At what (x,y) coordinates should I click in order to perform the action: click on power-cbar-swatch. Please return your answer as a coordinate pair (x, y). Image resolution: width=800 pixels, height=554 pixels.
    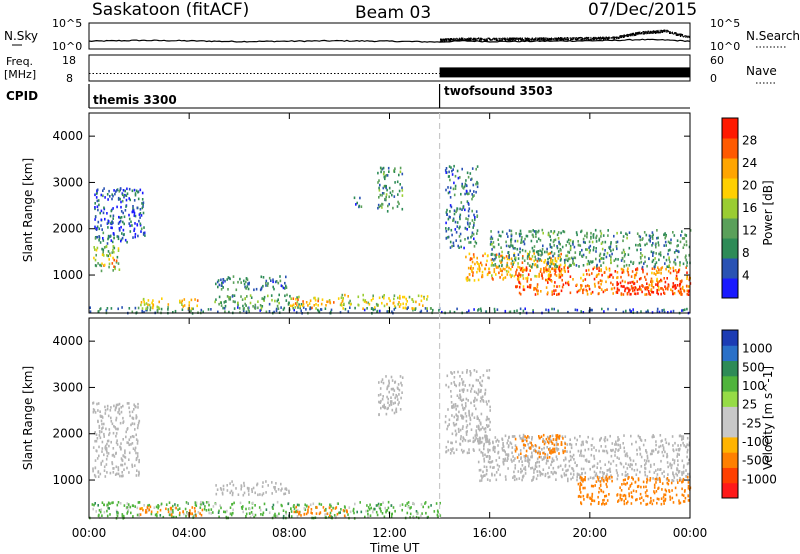
    Looking at the image, I should click on (730, 148).